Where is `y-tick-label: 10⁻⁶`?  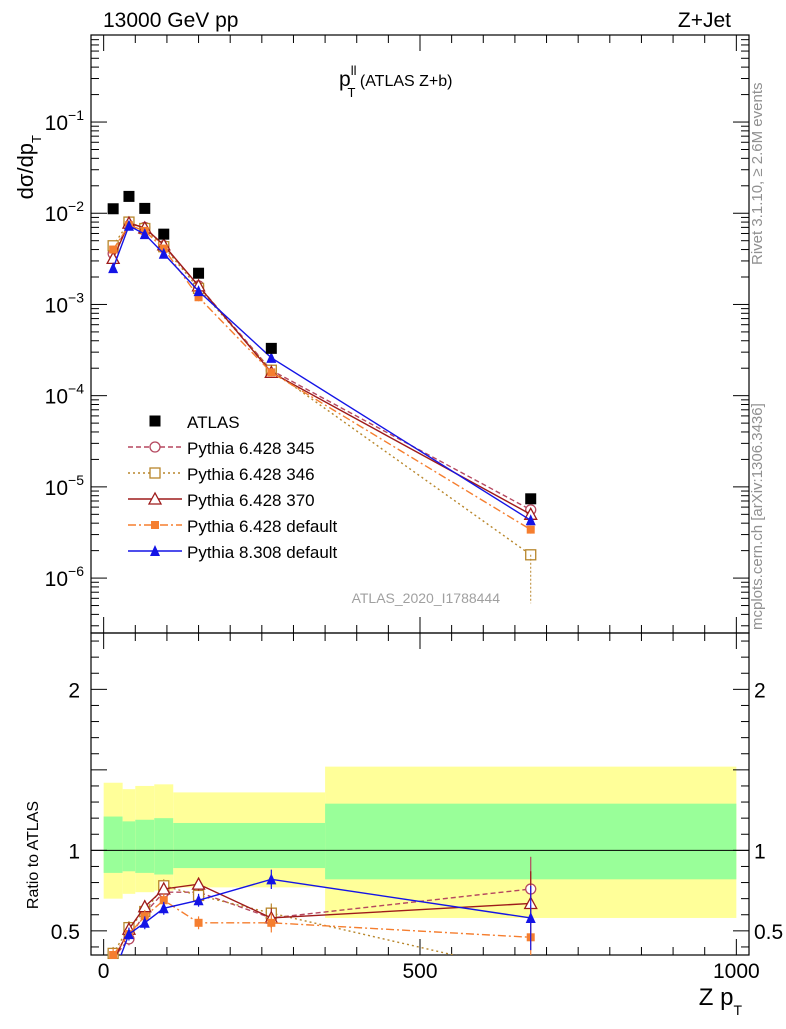
y-tick-label: 10⁻⁶ is located at coordinates (65, 577).